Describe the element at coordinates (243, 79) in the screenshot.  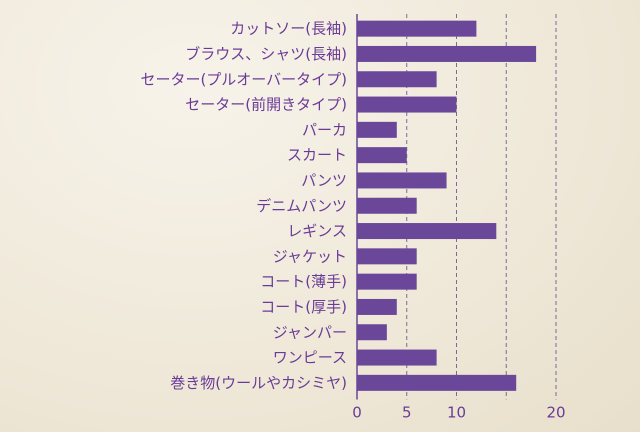
I see `category-label-2: セーター(プルオーバータイプ)` at that location.